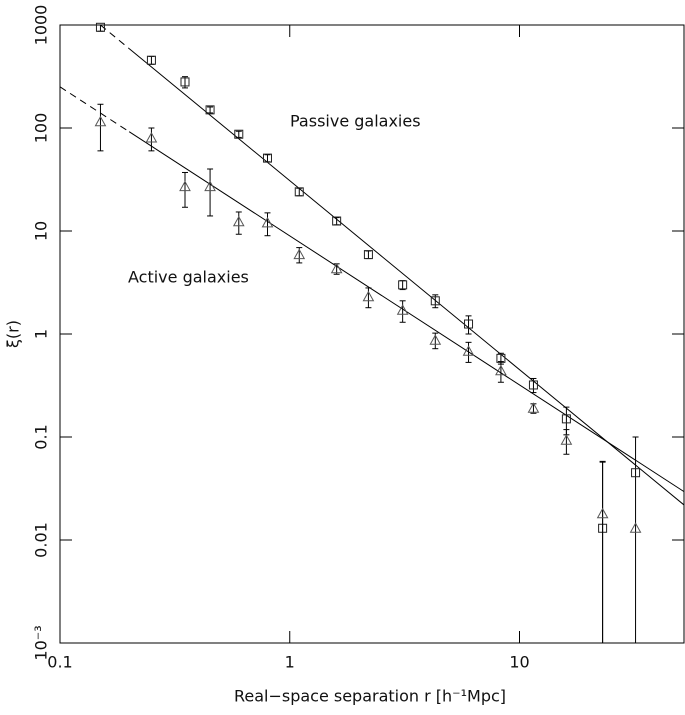 The height and width of the screenshot is (715, 685). Describe the element at coordinates (41, 540) in the screenshot. I see `y-tick-label: 0.01` at that location.